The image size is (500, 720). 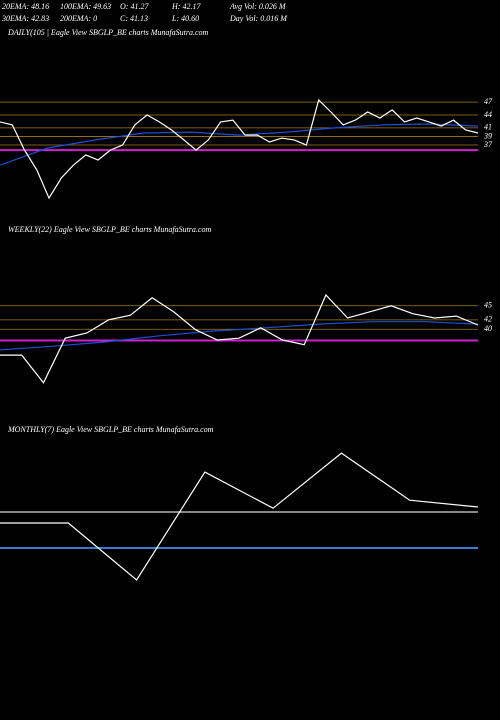 What do you see at coordinates (488, 328) in the screenshot?
I see `y-tick-label: 40` at bounding box center [488, 328].